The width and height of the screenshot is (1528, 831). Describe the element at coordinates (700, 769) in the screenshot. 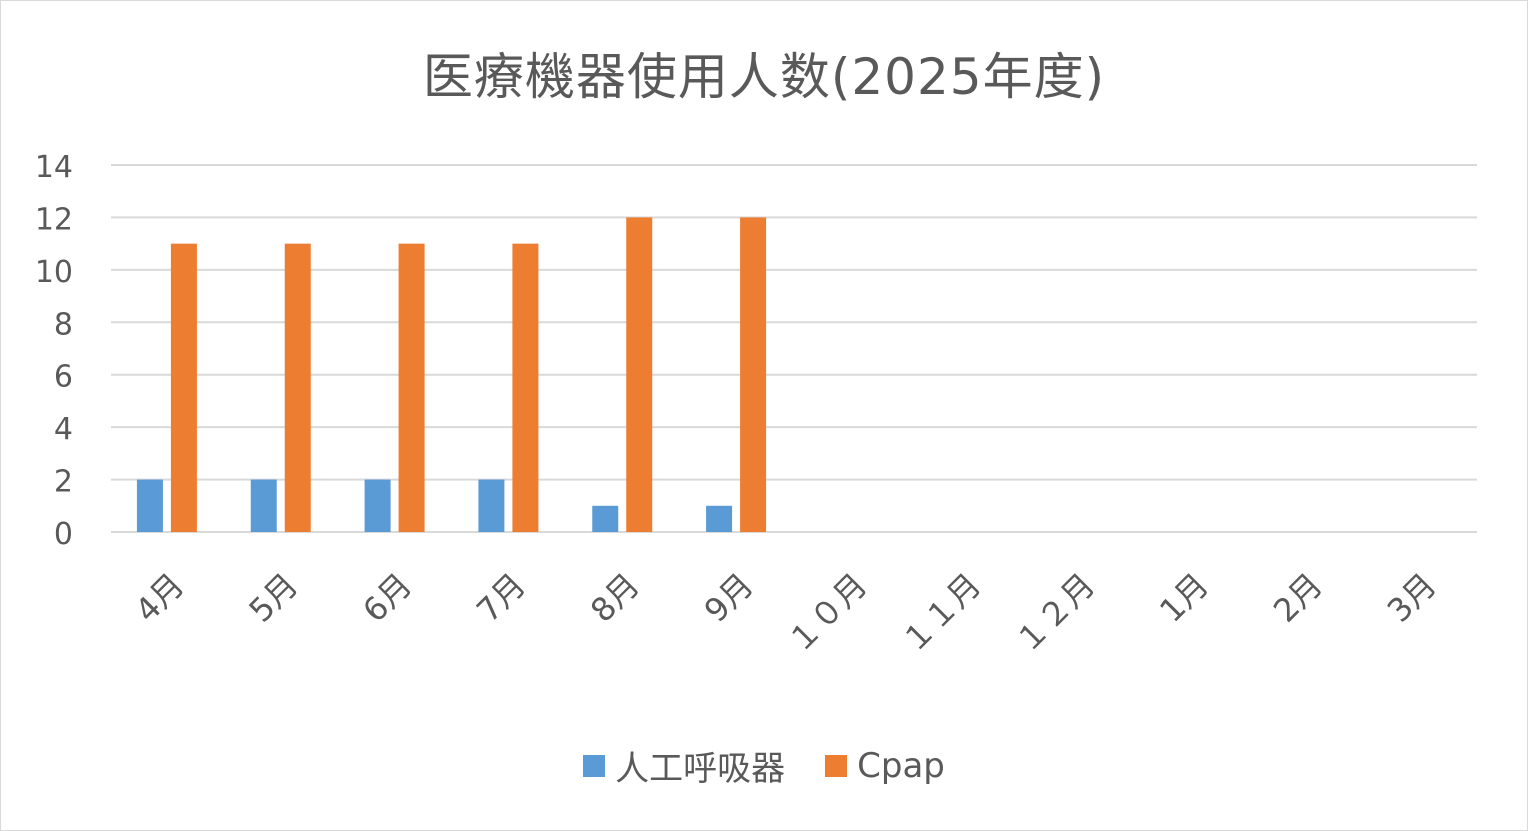

I see `legend-label-ventilator: 人工呼吸器` at that location.